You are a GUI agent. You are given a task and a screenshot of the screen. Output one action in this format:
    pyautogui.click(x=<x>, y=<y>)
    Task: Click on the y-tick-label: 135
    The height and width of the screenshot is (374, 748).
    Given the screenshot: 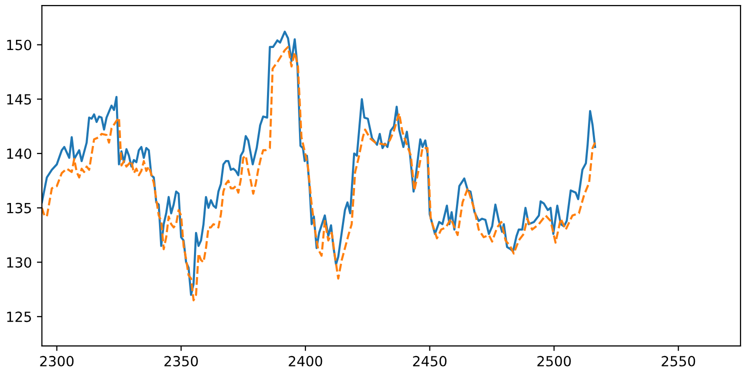 What is the action you would take?
    pyautogui.click(x=19, y=208)
    